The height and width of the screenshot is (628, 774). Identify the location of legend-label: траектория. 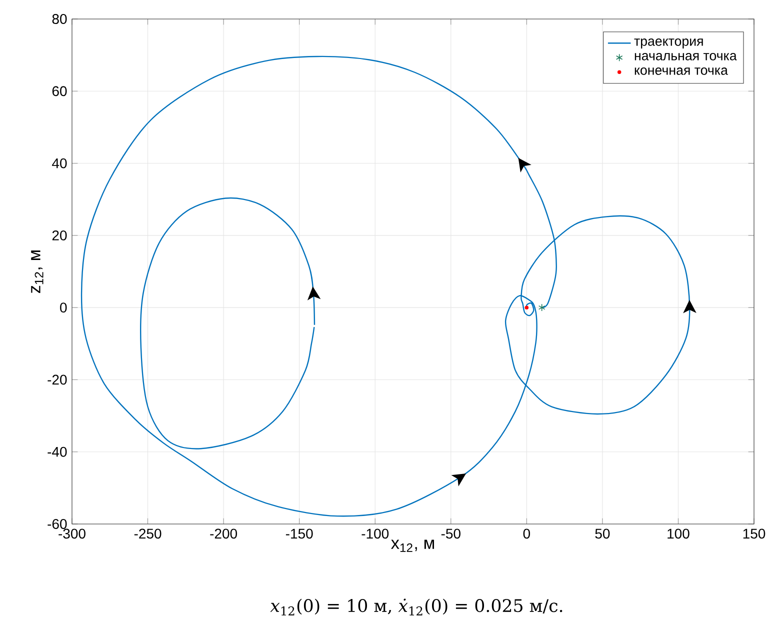
(668, 43).